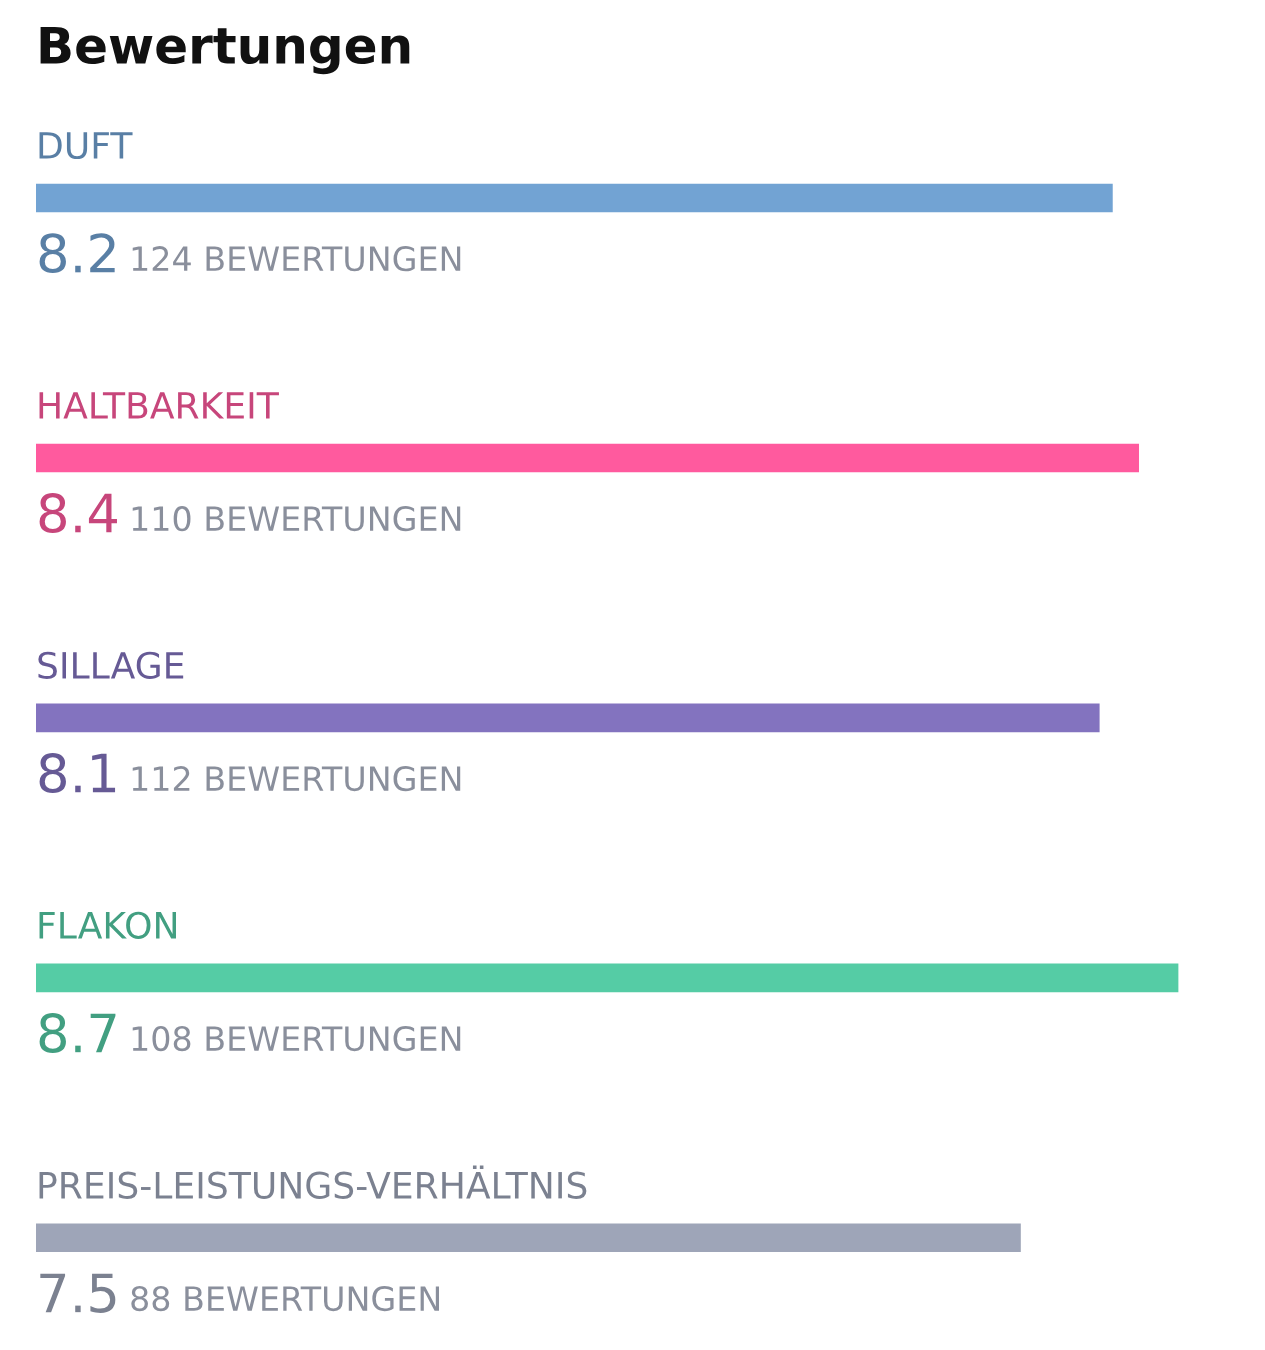  Describe the element at coordinates (296, 519) in the screenshot. I see `annotation: 110 BEWERTUNGEN` at that location.